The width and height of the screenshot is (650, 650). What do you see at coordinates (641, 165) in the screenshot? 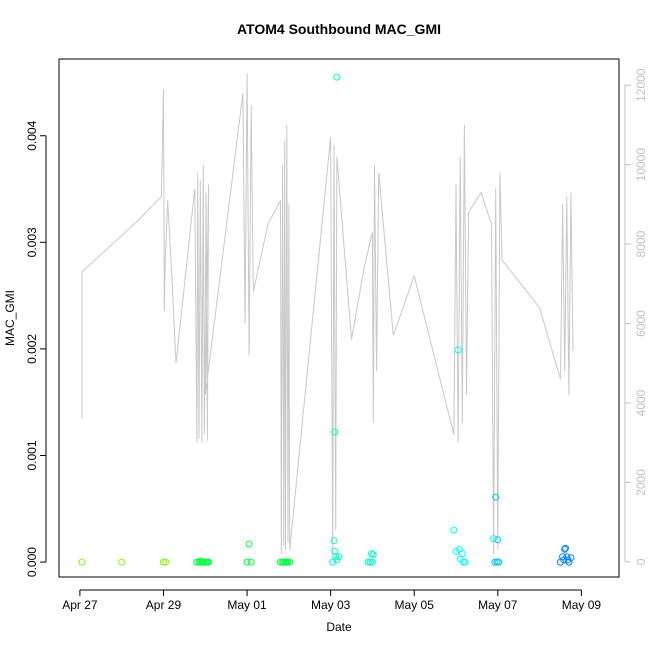
I see `y-right-tick-label: 10000` at bounding box center [641, 165].